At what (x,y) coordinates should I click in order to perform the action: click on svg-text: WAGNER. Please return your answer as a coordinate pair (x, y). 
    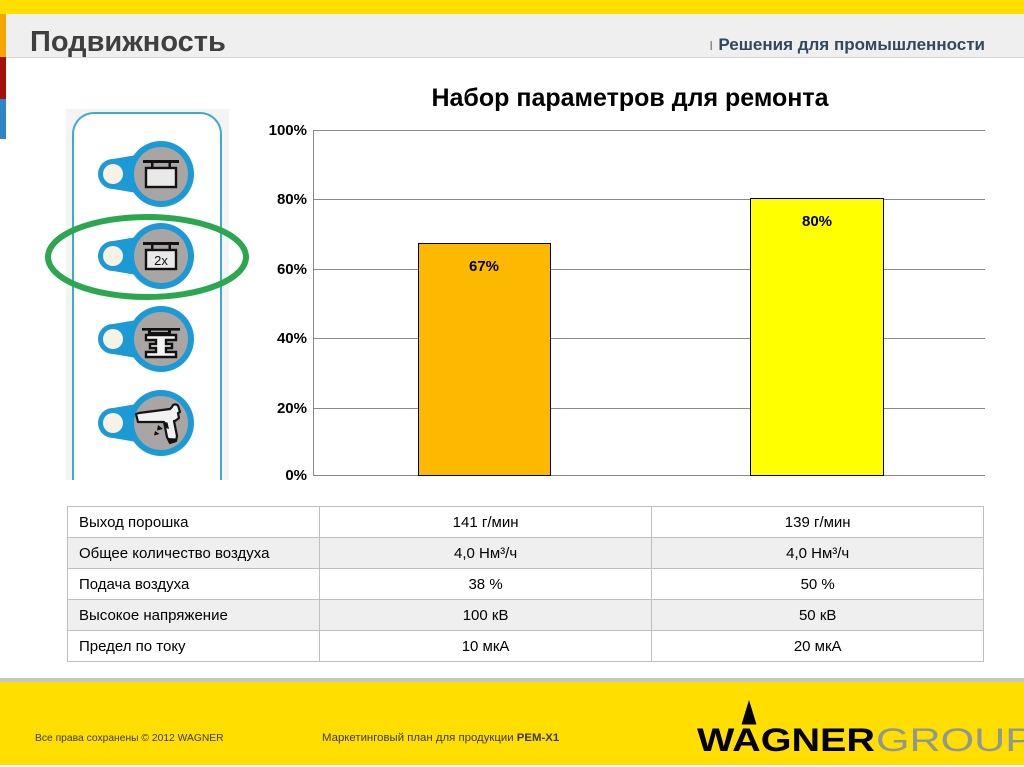
    Looking at the image, I should click on (786, 740).